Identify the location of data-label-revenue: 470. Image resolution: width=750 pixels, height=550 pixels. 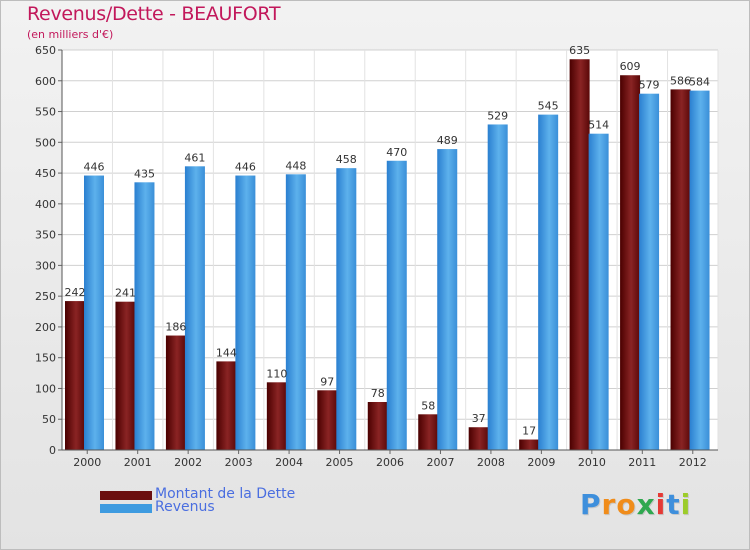
(396, 152).